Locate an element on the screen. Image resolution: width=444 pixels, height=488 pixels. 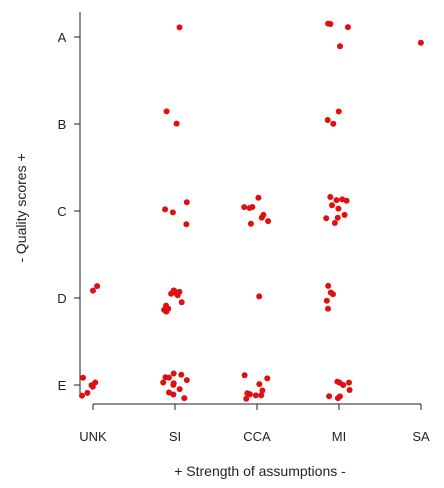
y-tick-label: B is located at coordinates (62, 124).